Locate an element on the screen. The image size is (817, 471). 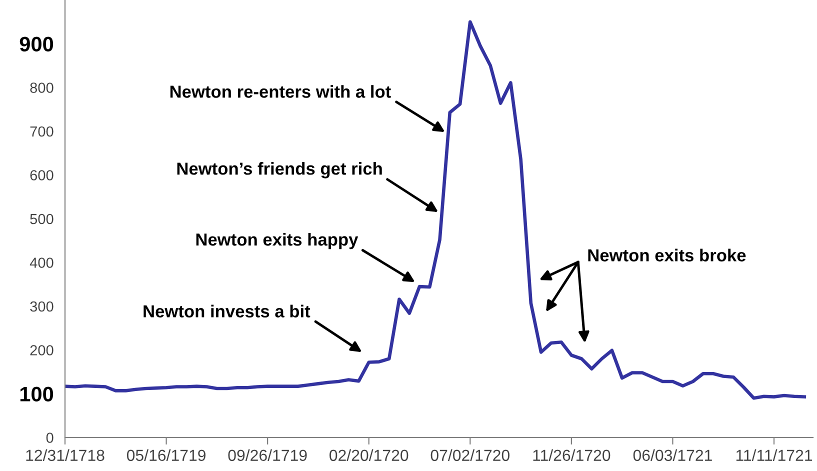
x-tick-label: 07/02/1720 is located at coordinates (470, 455).